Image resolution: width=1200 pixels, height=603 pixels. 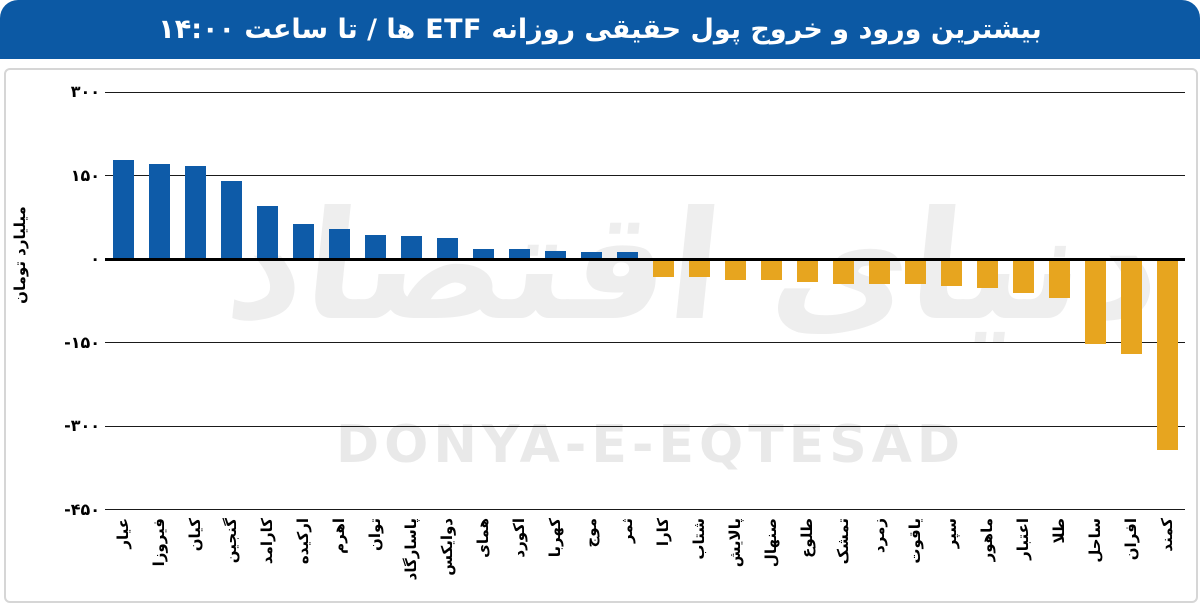 What do you see at coordinates (303, 541) in the screenshot?
I see `x-tick-label: ارکیده` at bounding box center [303, 541].